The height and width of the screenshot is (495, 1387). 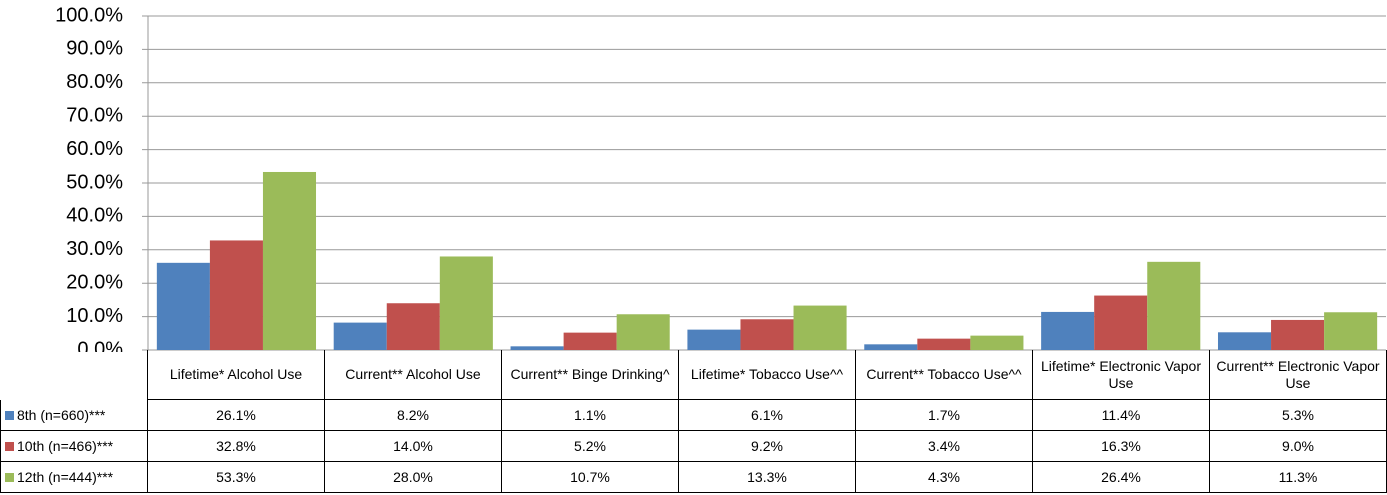 What do you see at coordinates (61, 414) in the screenshot?
I see `legend-label: 8th (n=660)***` at bounding box center [61, 414].